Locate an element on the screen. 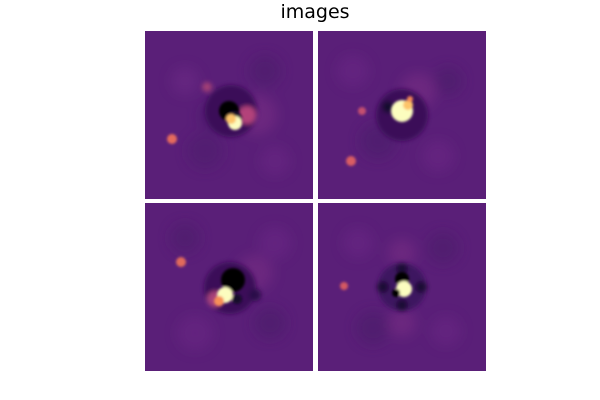  image-panel-bottom-left is located at coordinates (229, 287).